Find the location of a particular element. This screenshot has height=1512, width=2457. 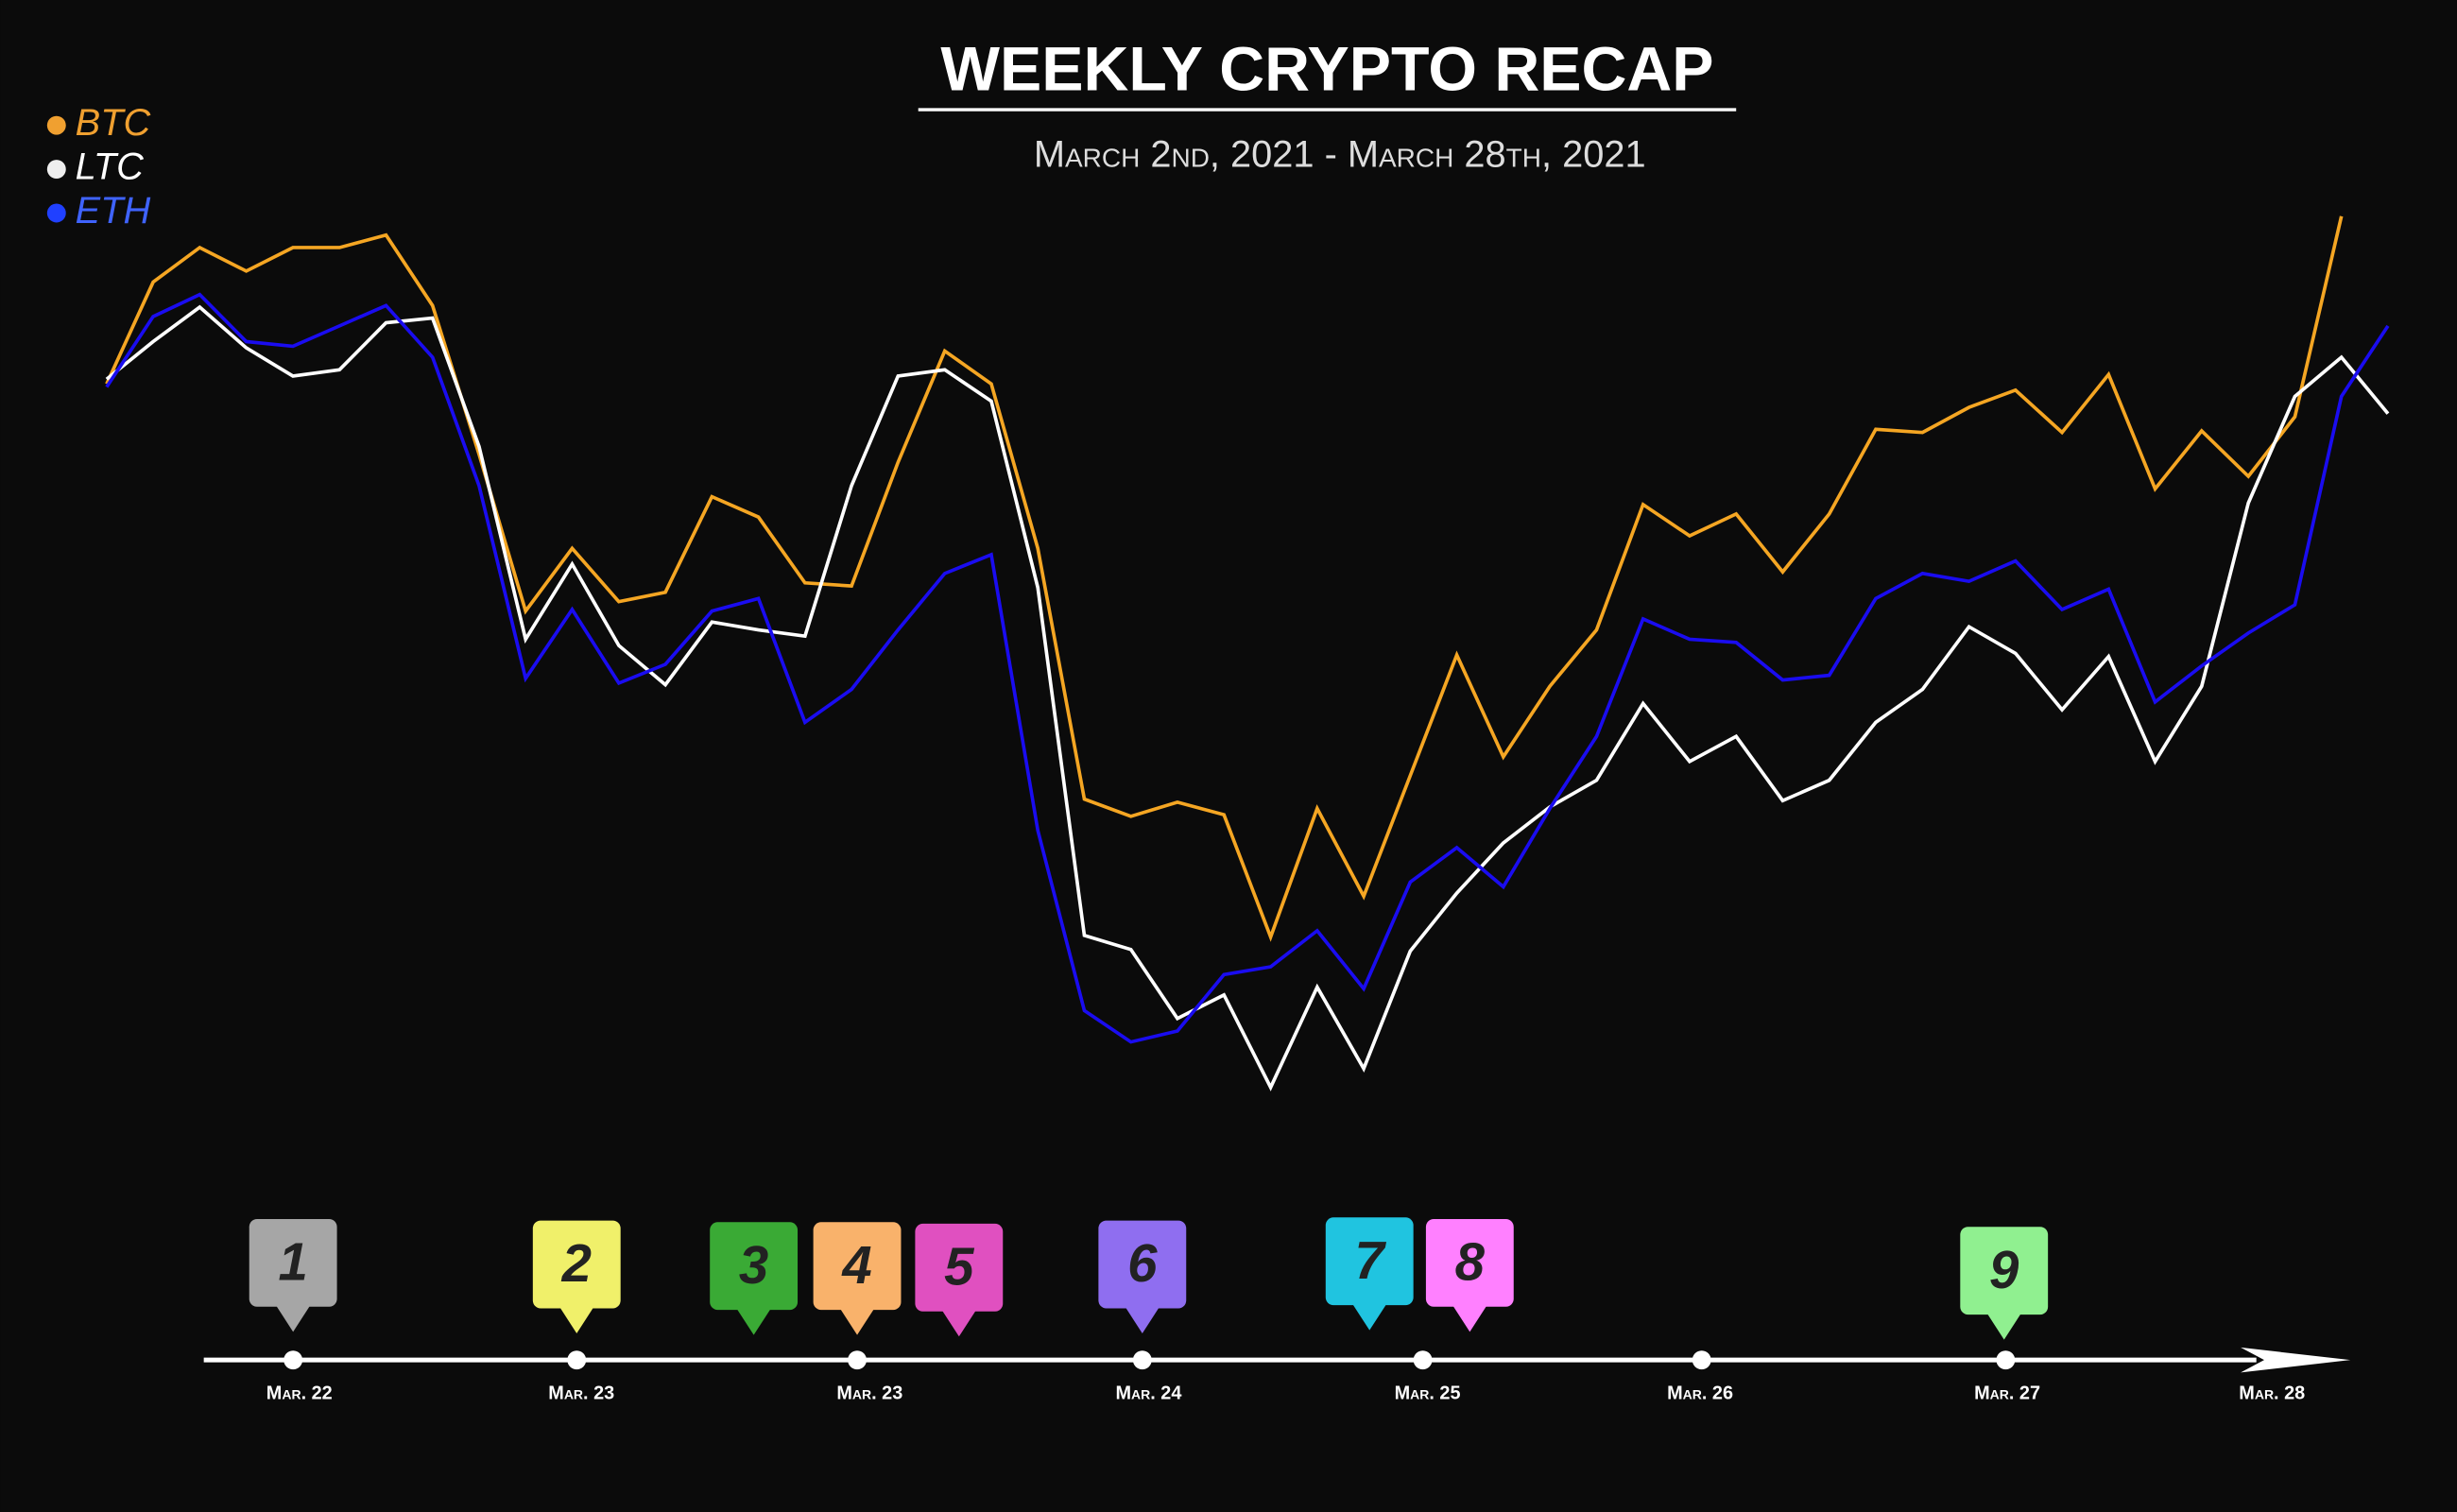

timeline-label: Mar. 27 is located at coordinates (2007, 1393).